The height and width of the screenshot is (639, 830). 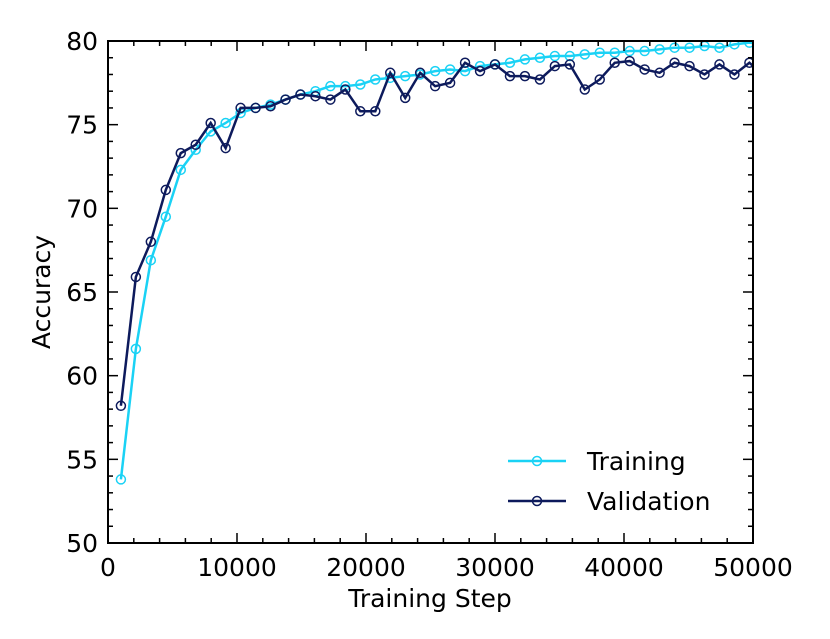 What do you see at coordinates (82, 41) in the screenshot?
I see `y-tick-label: 80` at bounding box center [82, 41].